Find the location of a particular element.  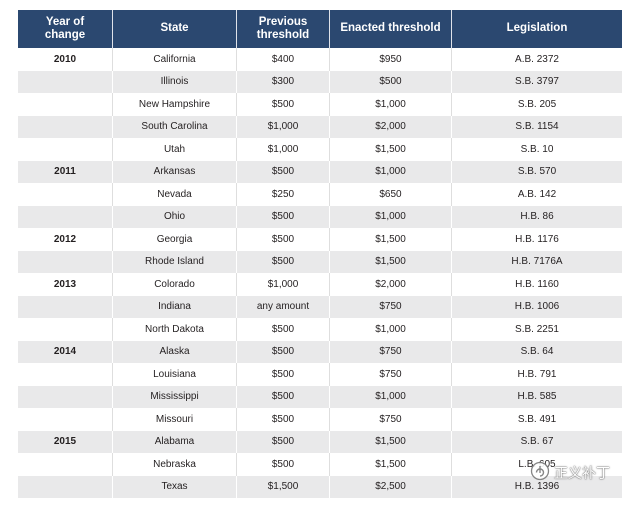

year-cell: 2015 is located at coordinates (65, 441).